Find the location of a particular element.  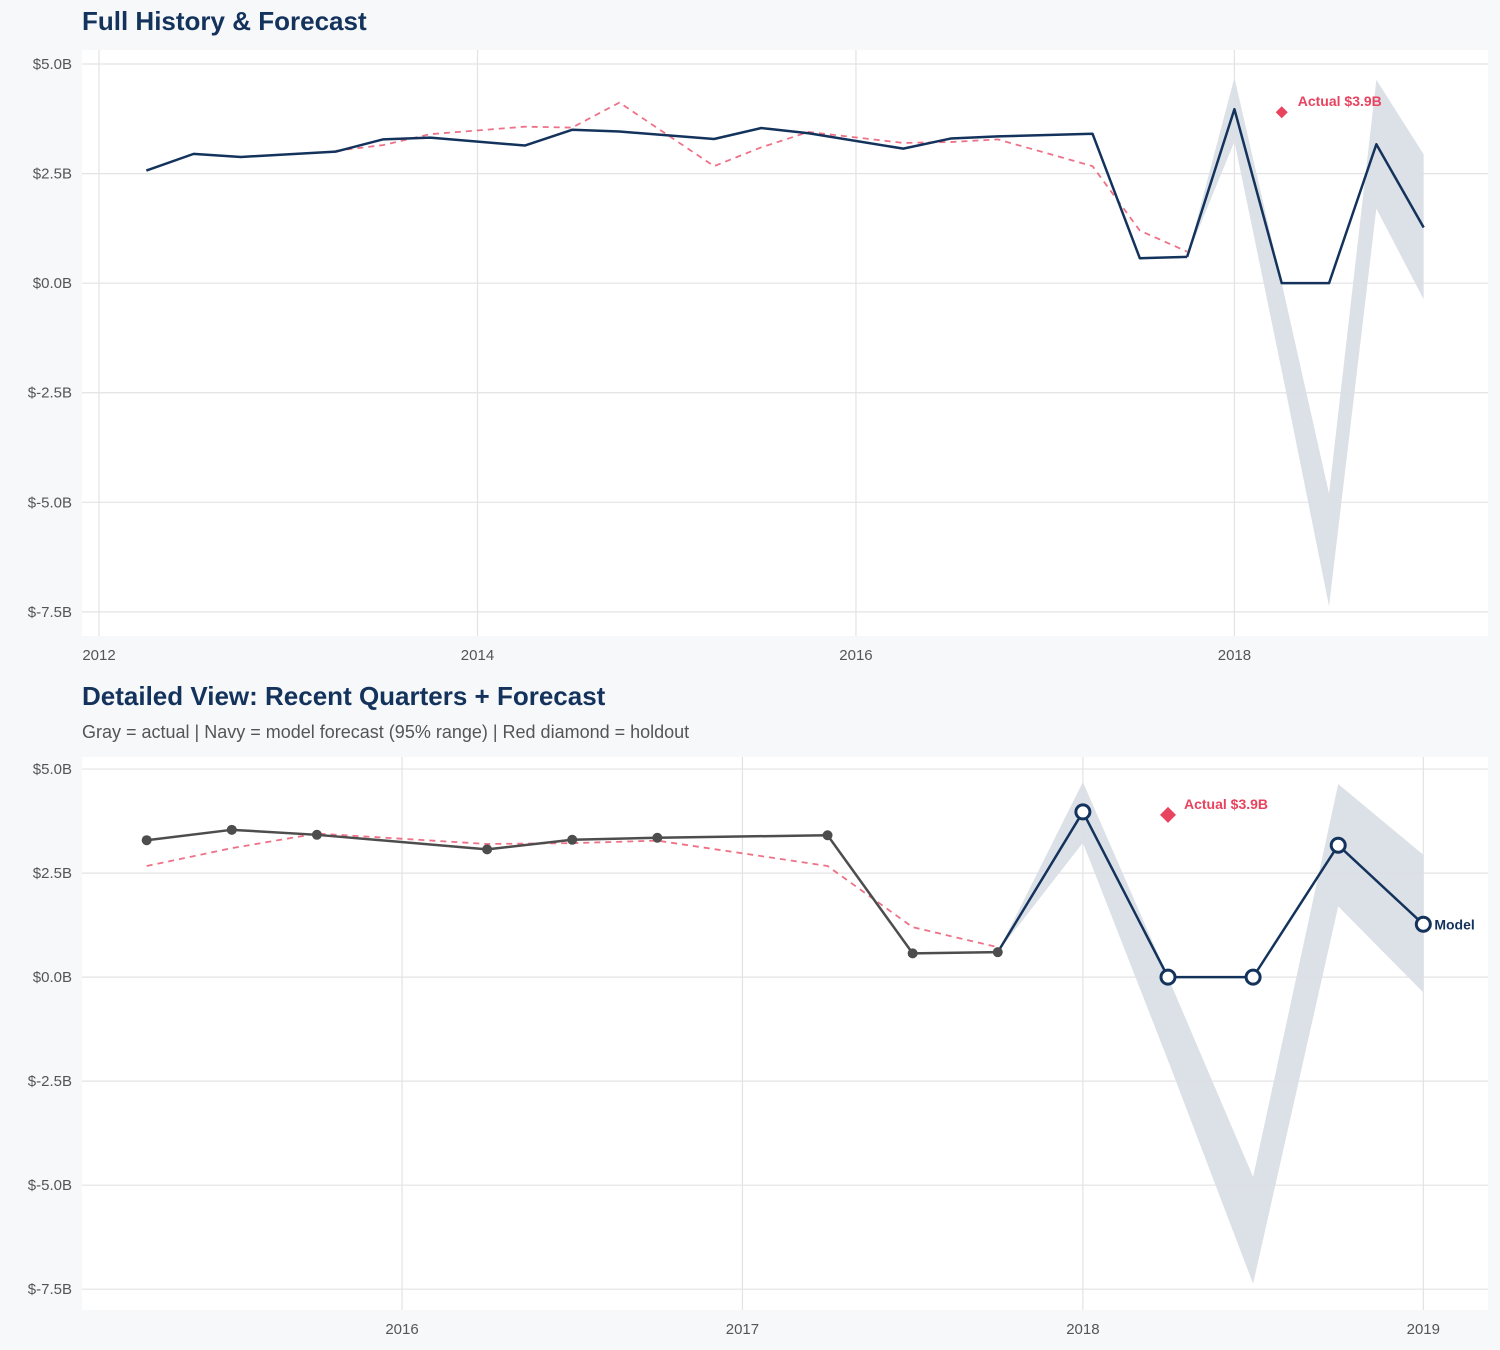

x-tick-label: 2012 is located at coordinates (98, 655).